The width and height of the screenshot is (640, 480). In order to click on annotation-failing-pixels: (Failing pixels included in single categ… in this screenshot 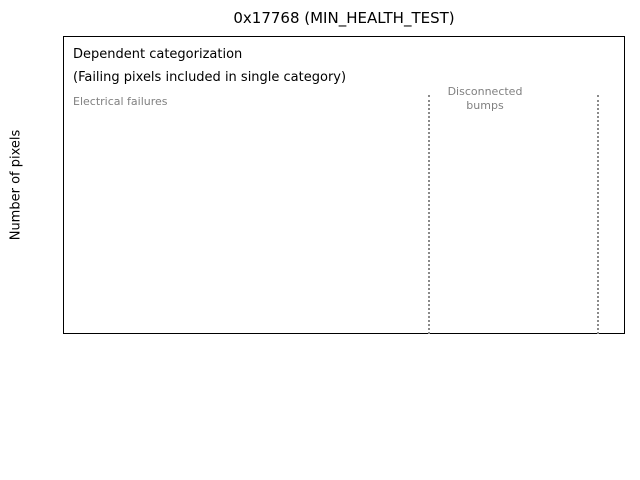, I will do `click(210, 77)`.